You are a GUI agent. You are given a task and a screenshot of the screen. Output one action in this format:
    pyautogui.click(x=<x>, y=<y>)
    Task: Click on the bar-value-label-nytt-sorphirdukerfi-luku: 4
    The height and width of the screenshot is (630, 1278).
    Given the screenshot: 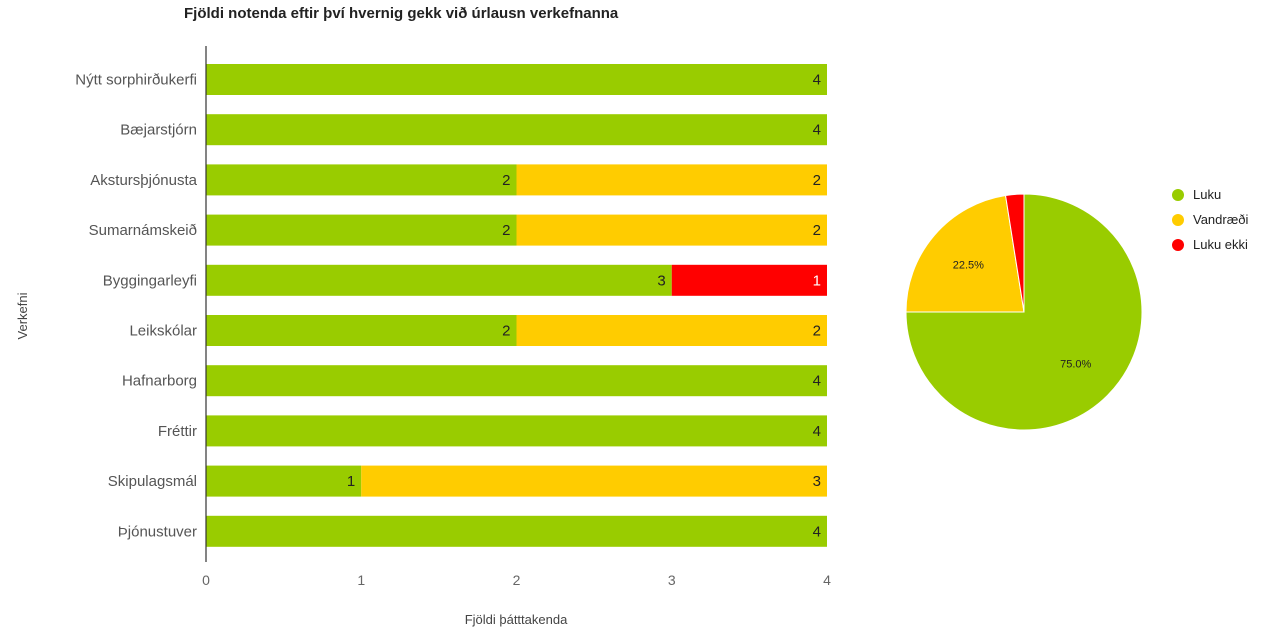 What is the action you would take?
    pyautogui.click(x=817, y=80)
    